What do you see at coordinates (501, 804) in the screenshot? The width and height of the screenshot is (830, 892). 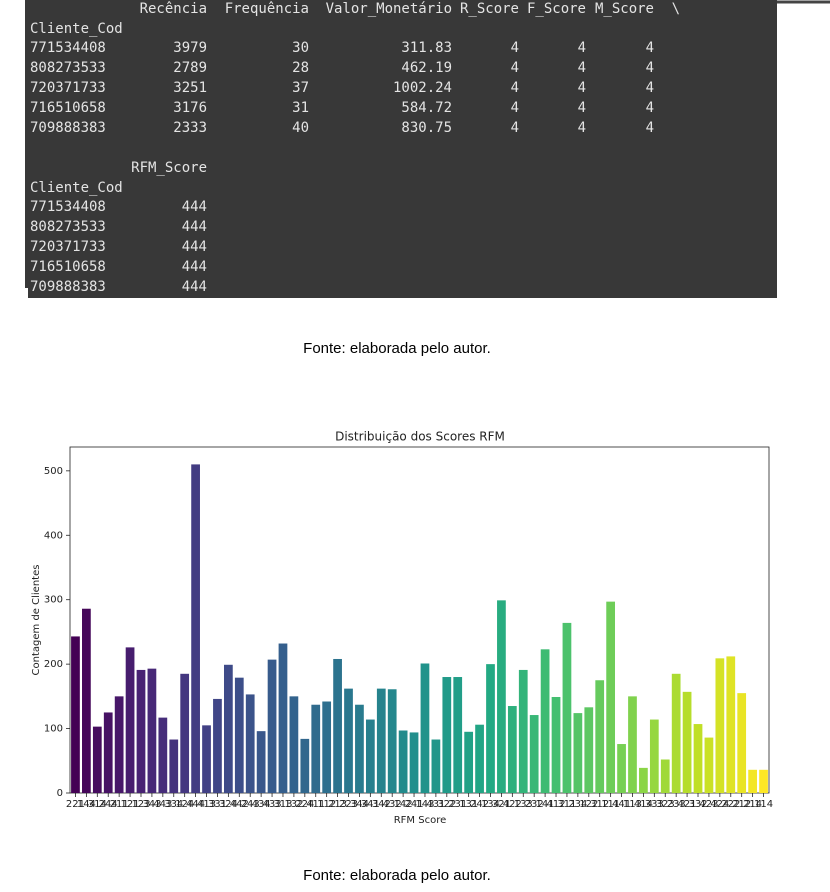 I see `x-tick-label: 321` at bounding box center [501, 804].